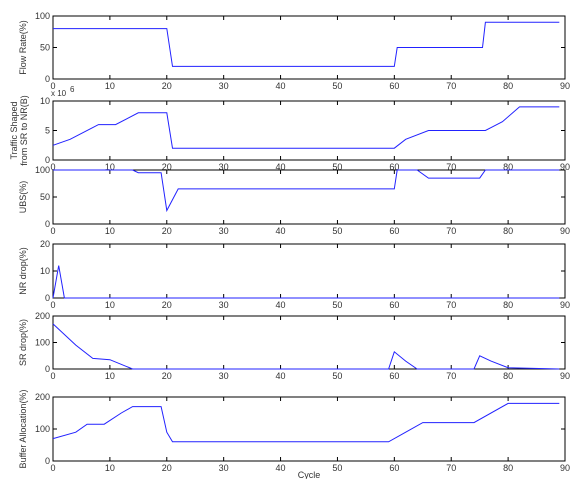  Describe the element at coordinates (309, 474) in the screenshot. I see `x-axis-label: Cycle` at that location.